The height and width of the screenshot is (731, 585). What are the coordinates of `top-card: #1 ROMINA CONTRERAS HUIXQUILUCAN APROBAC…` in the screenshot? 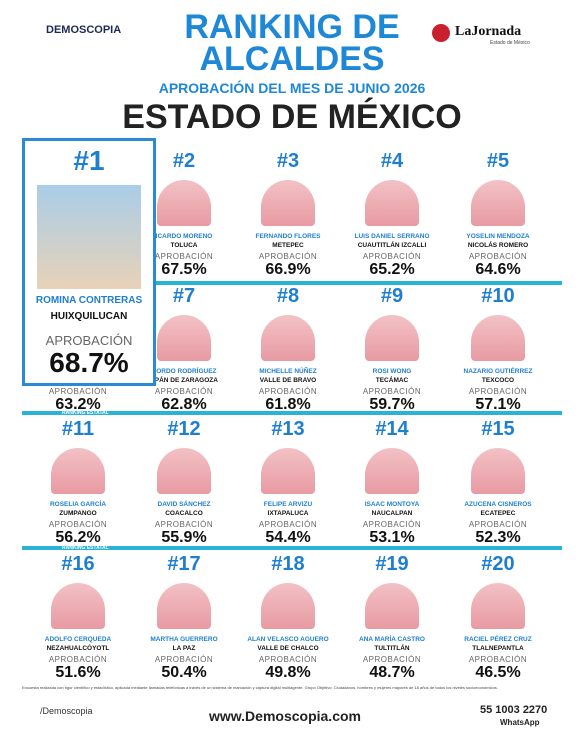 It's located at (89, 262).